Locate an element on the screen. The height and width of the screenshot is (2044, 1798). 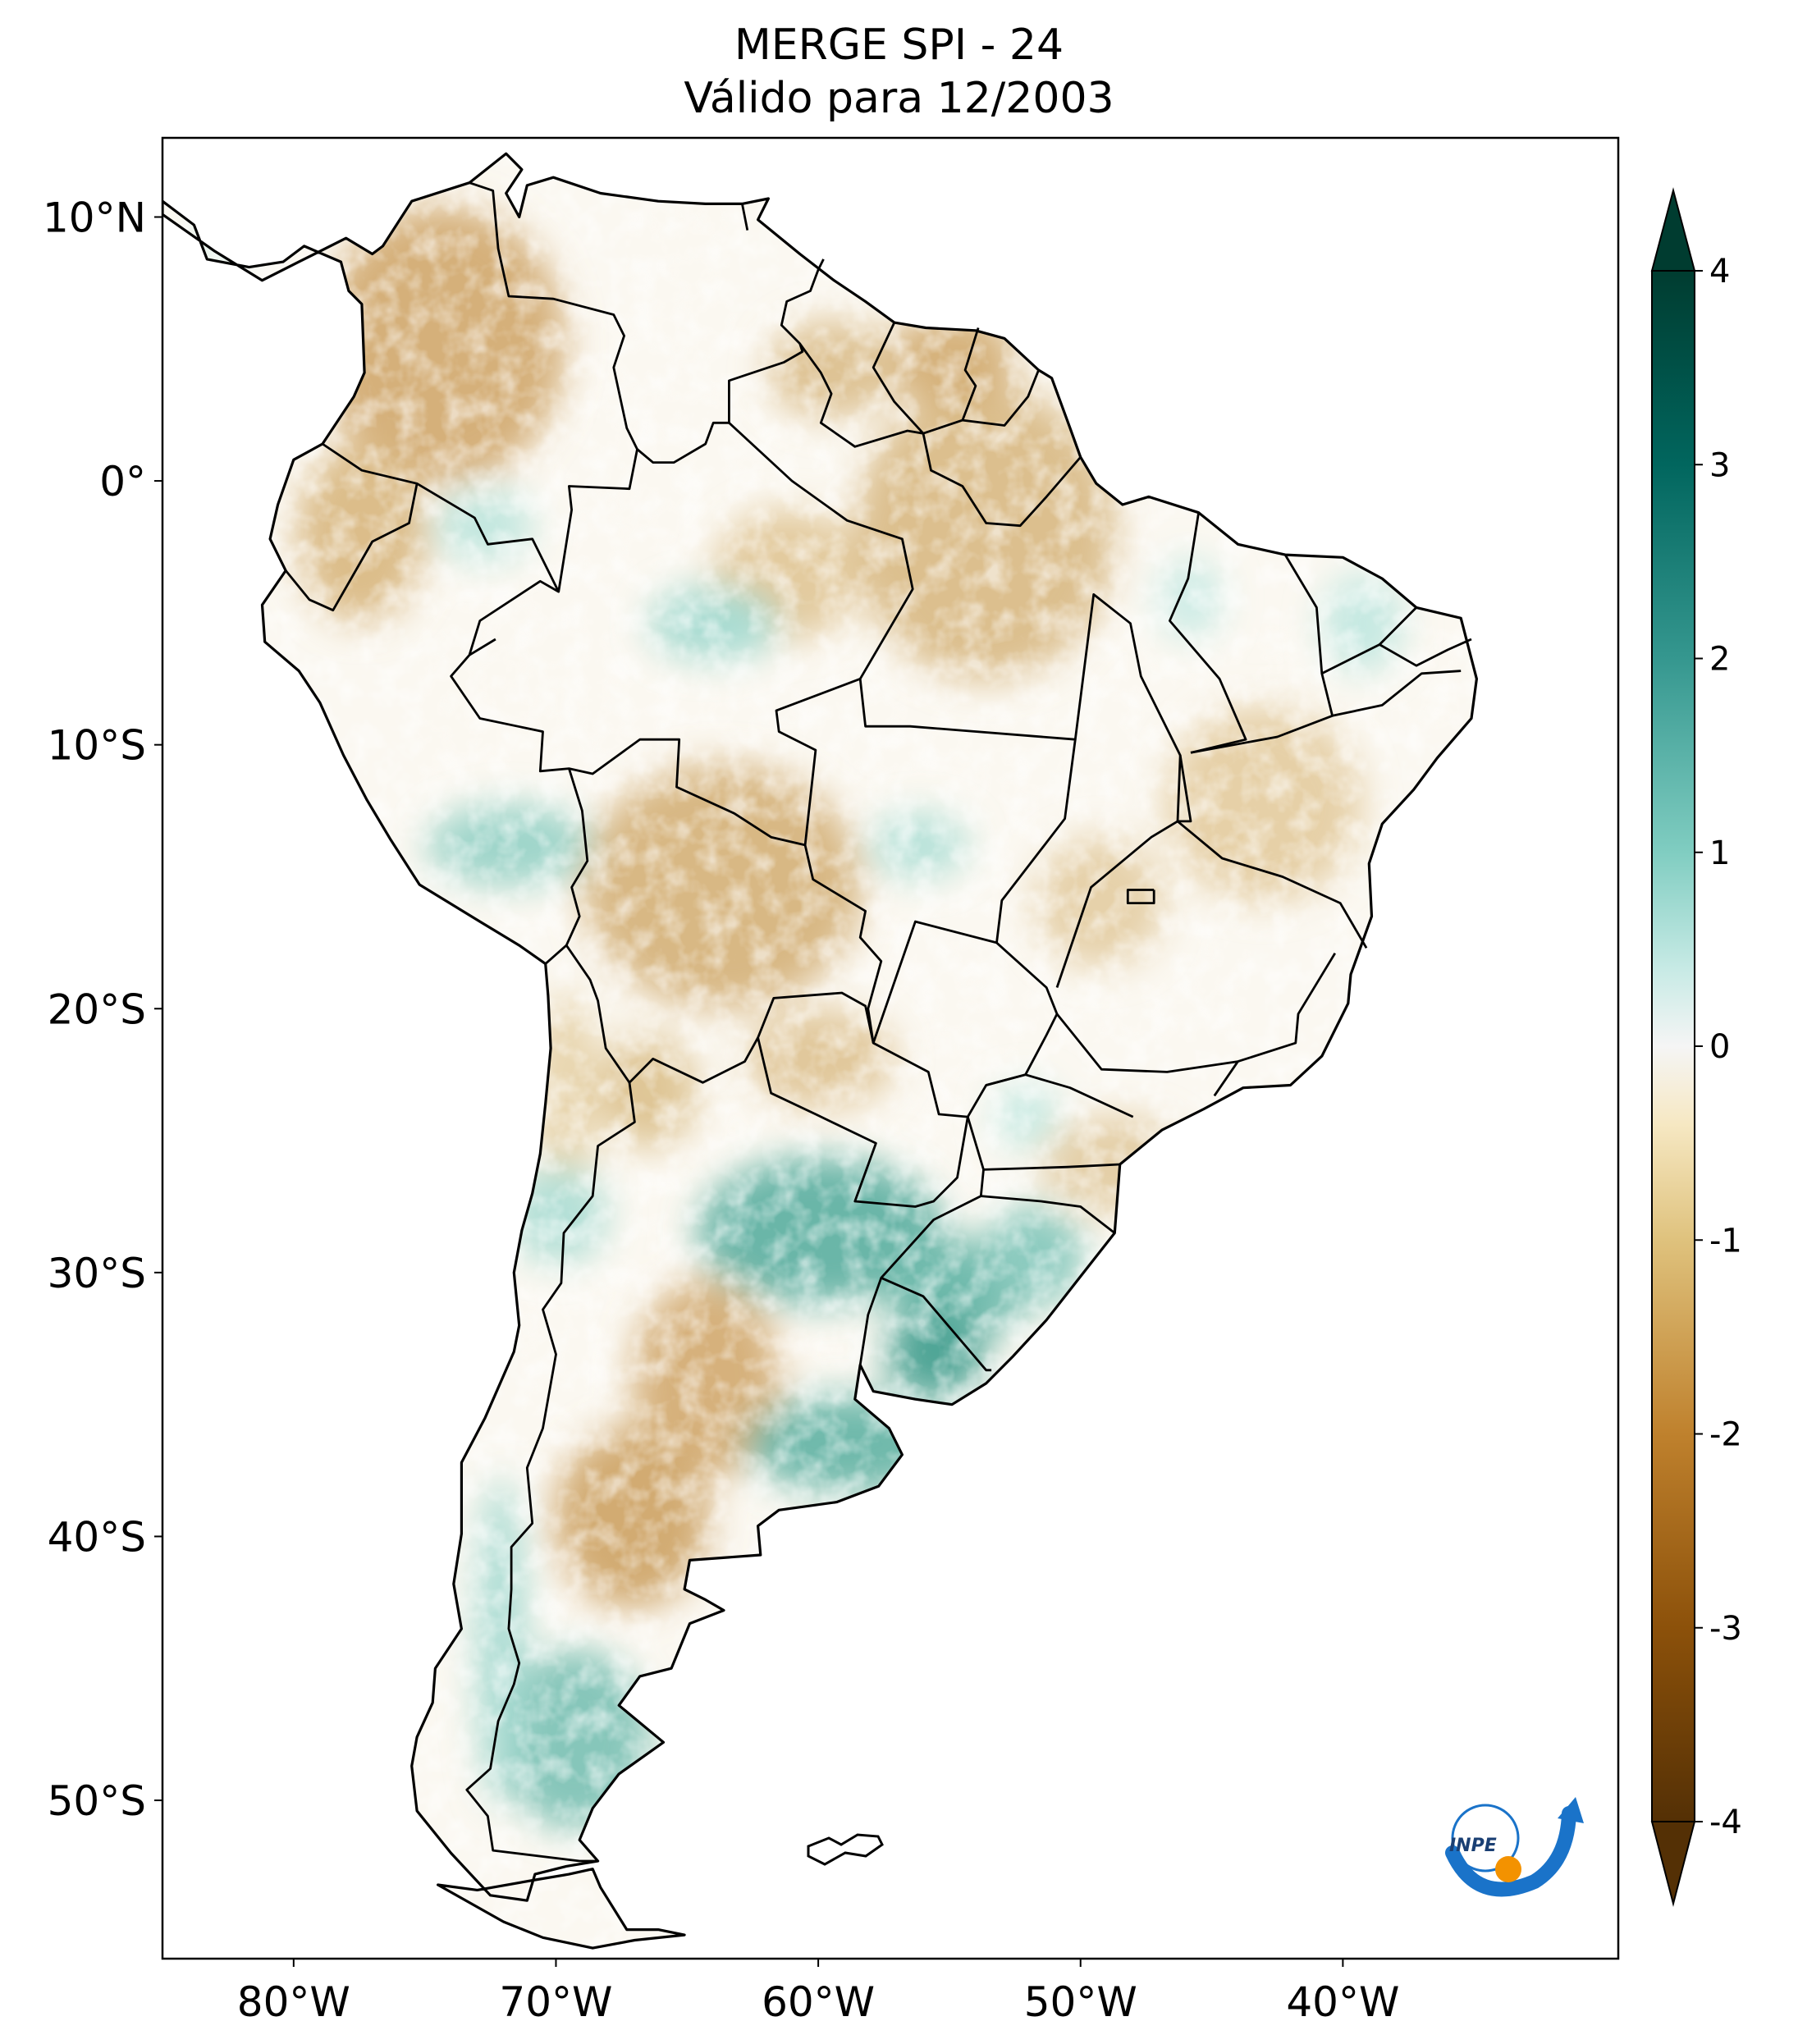
lat-tick-label: 20°S is located at coordinates (97, 1009).